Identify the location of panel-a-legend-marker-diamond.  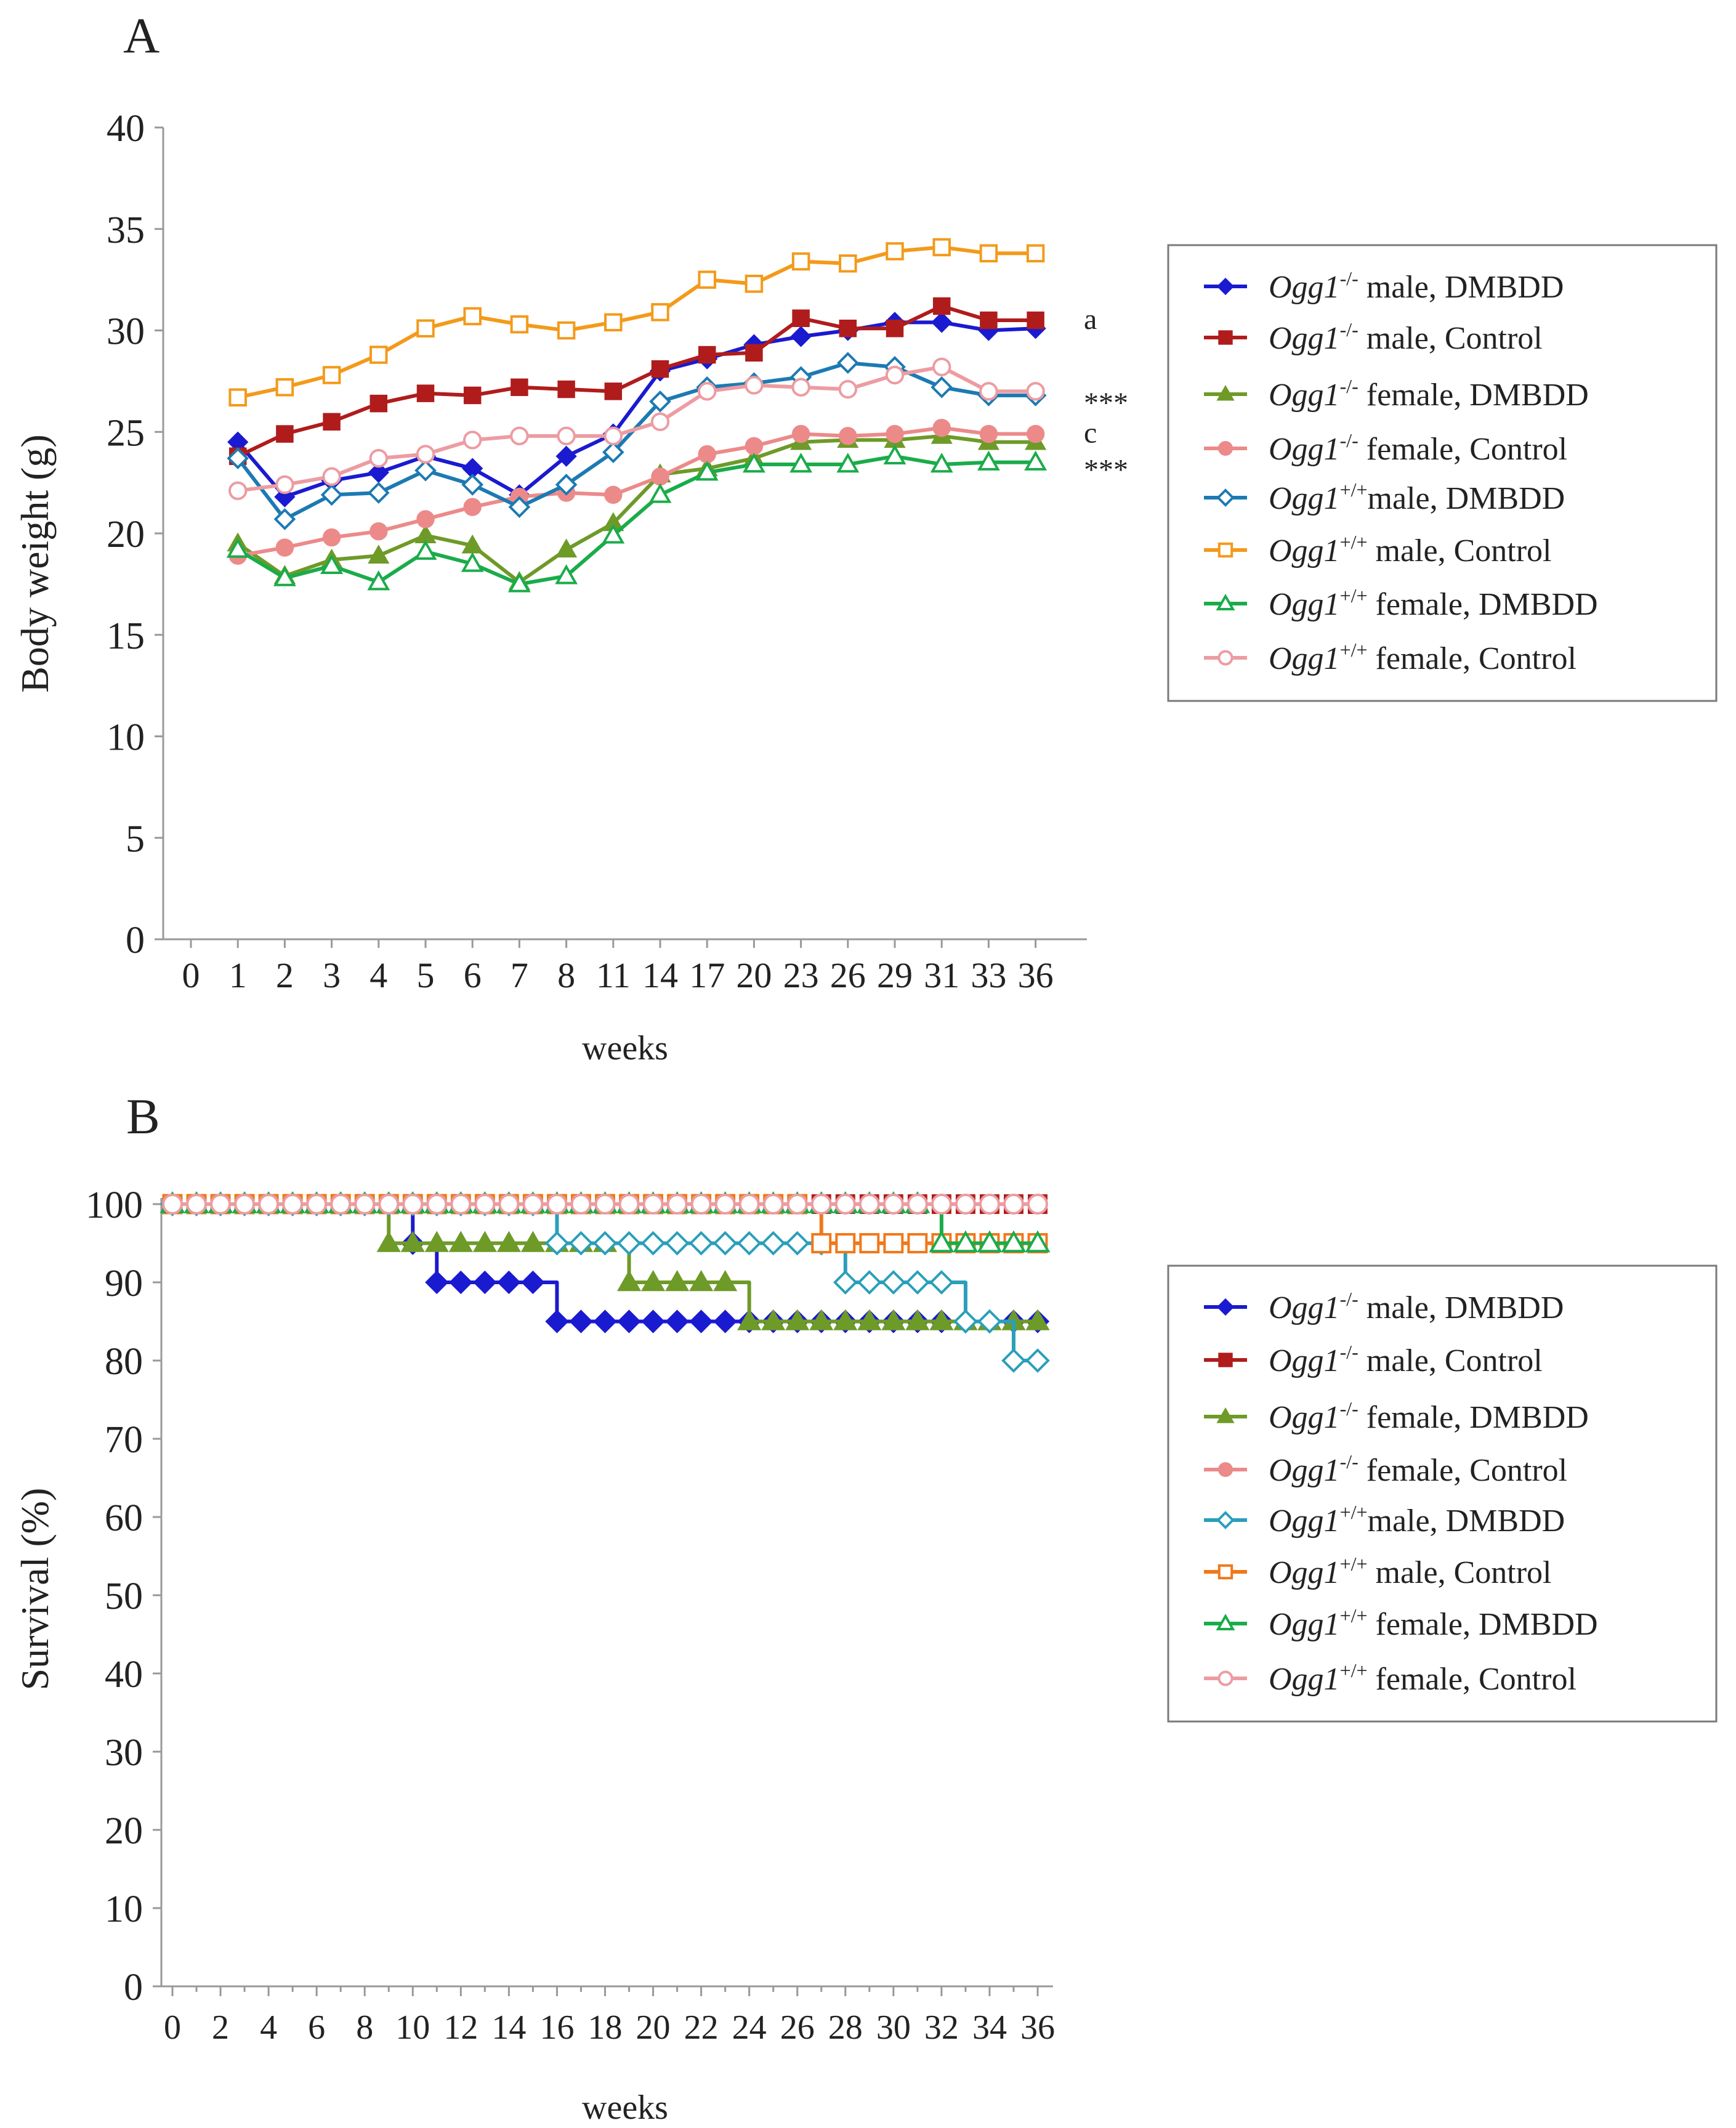
(1225, 286).